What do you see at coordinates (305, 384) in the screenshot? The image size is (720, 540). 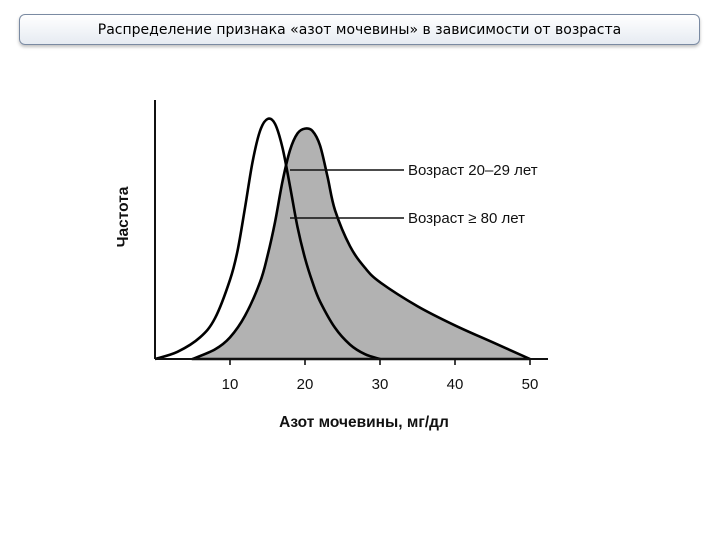 I see `x-tick-label: 20` at bounding box center [305, 384].